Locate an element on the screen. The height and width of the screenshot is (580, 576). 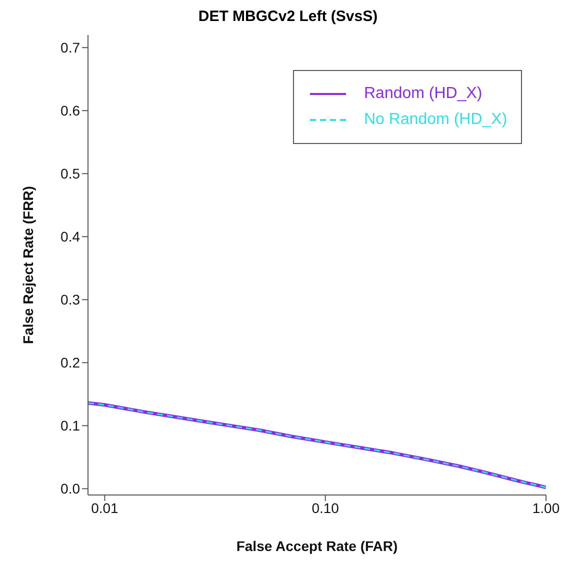
y-tick-label: 0.7 is located at coordinates (70, 48).